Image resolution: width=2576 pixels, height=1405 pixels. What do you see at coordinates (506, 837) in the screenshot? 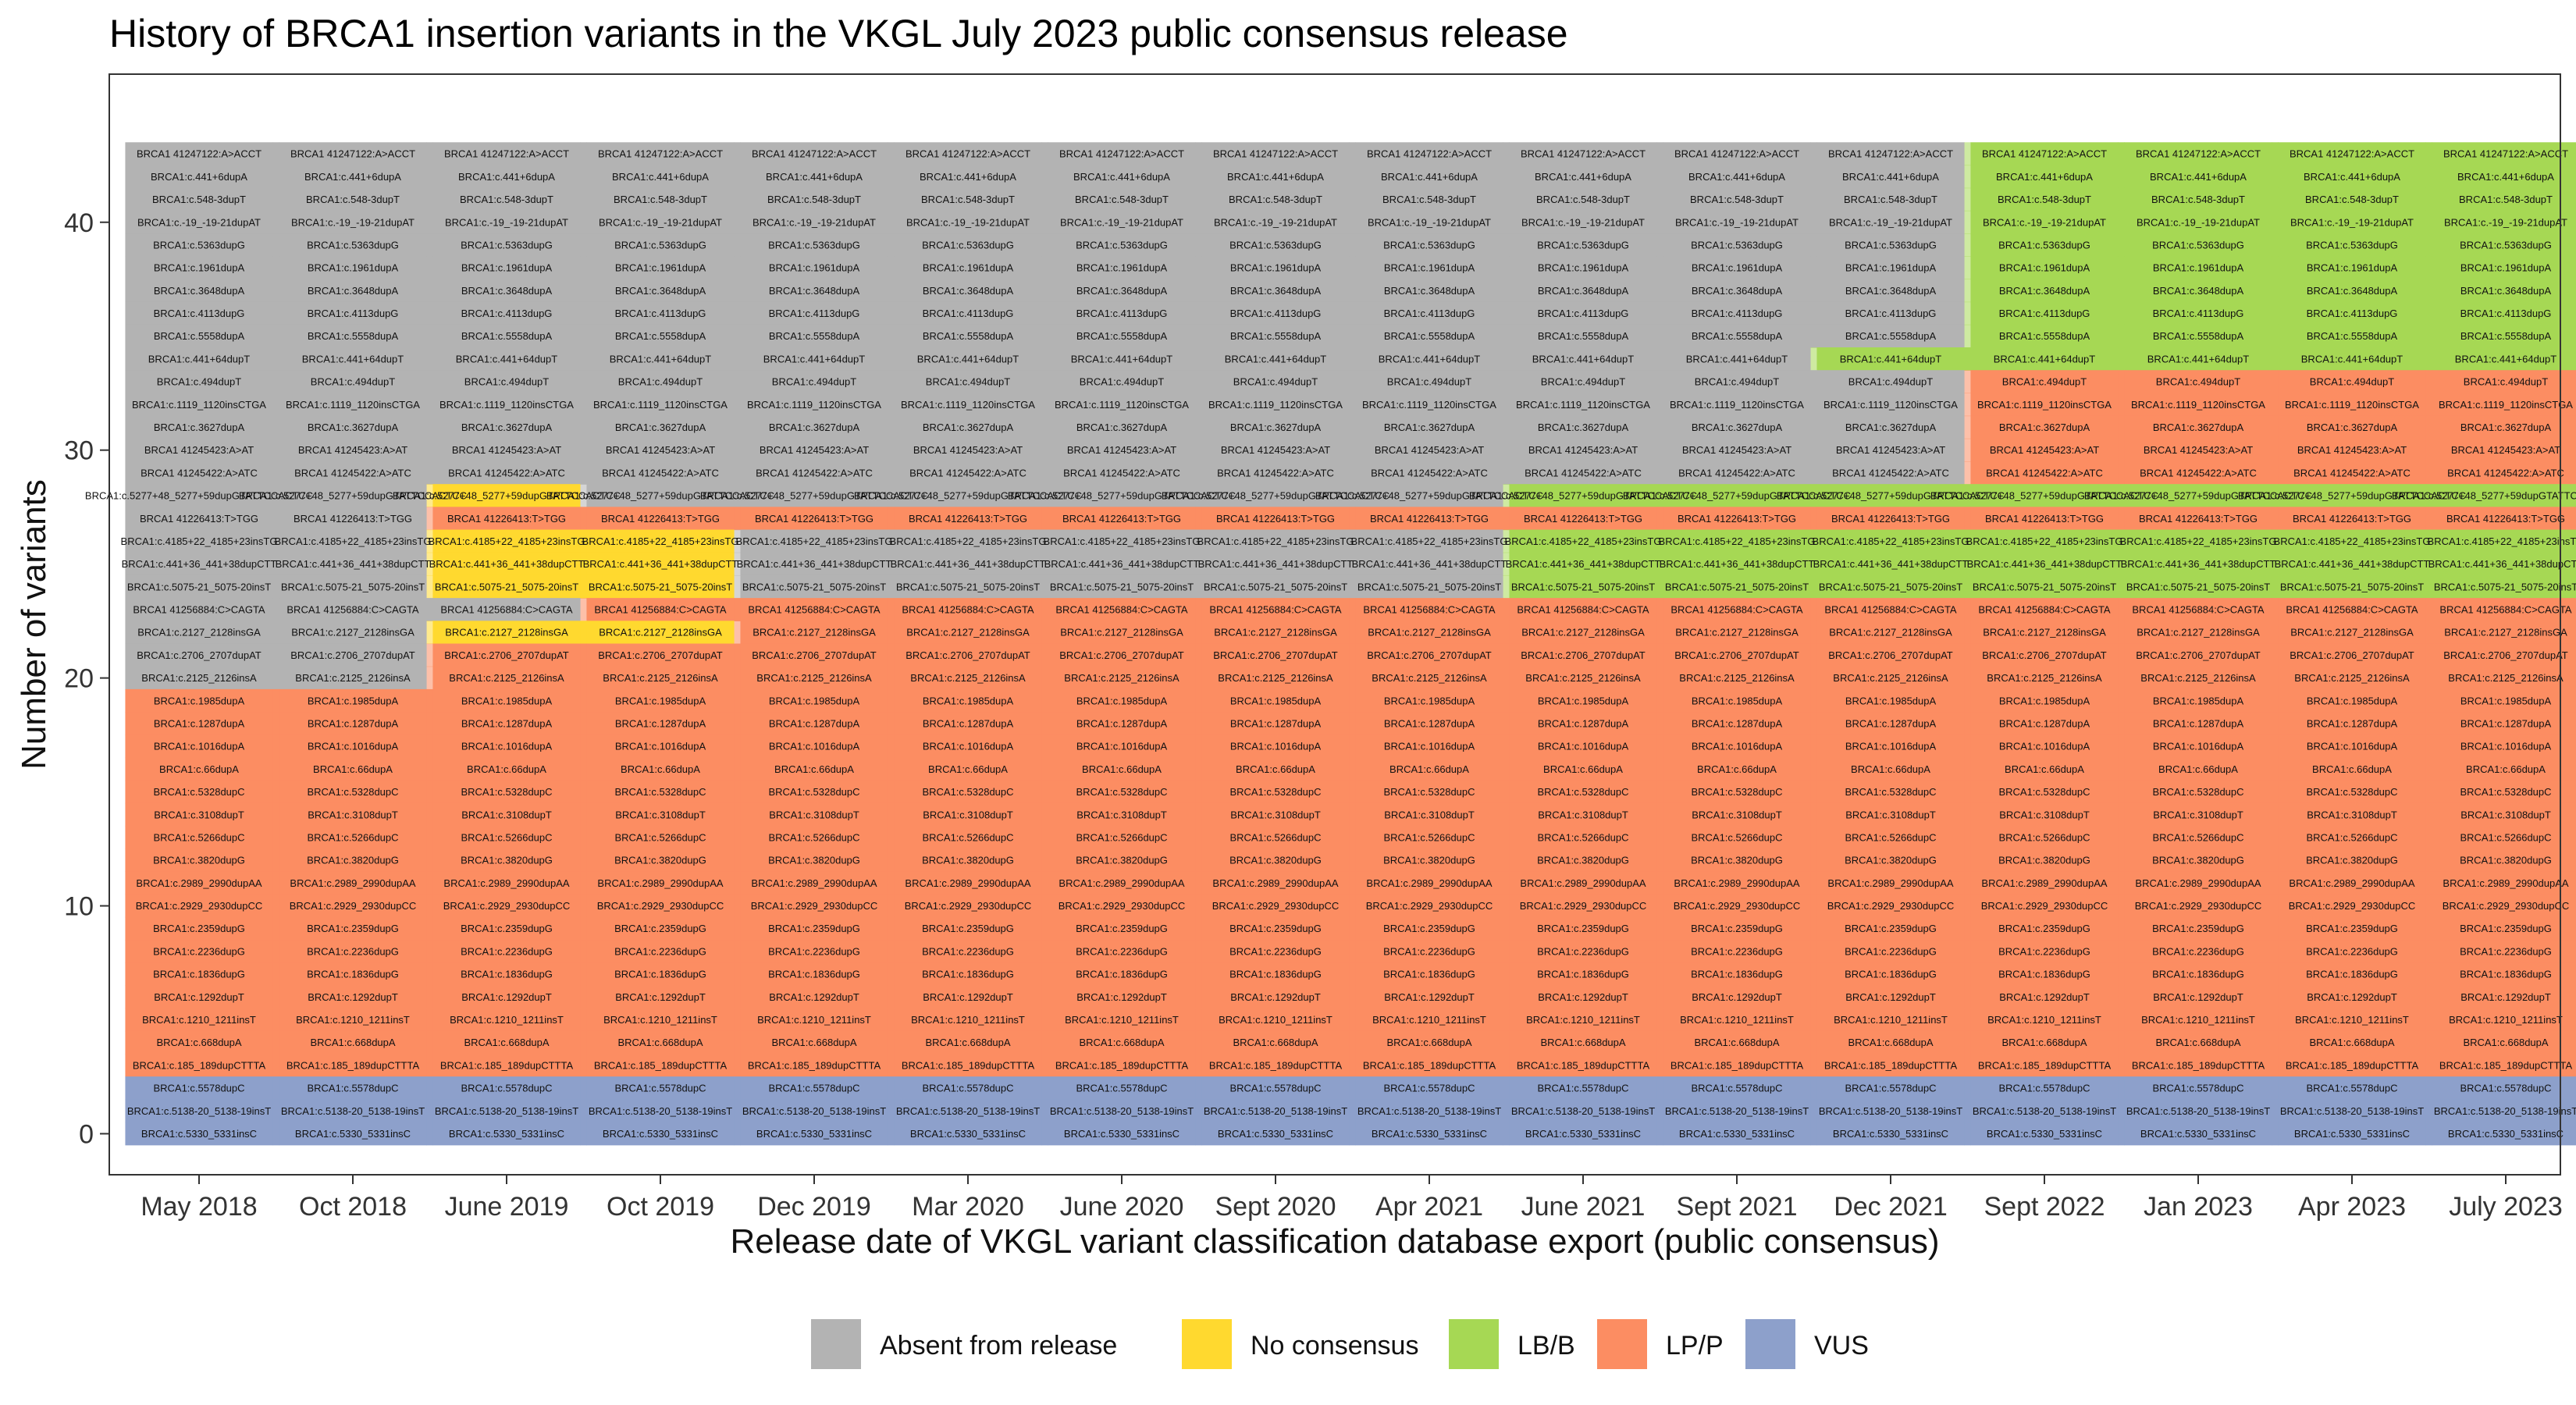
I see `variant-label: BRCA1:c.5266dupC` at bounding box center [506, 837].